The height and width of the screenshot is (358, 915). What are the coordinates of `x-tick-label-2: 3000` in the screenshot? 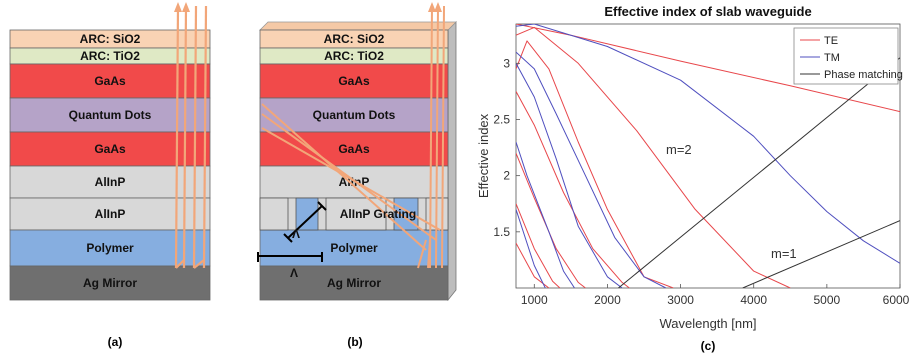 It's located at (680, 300).